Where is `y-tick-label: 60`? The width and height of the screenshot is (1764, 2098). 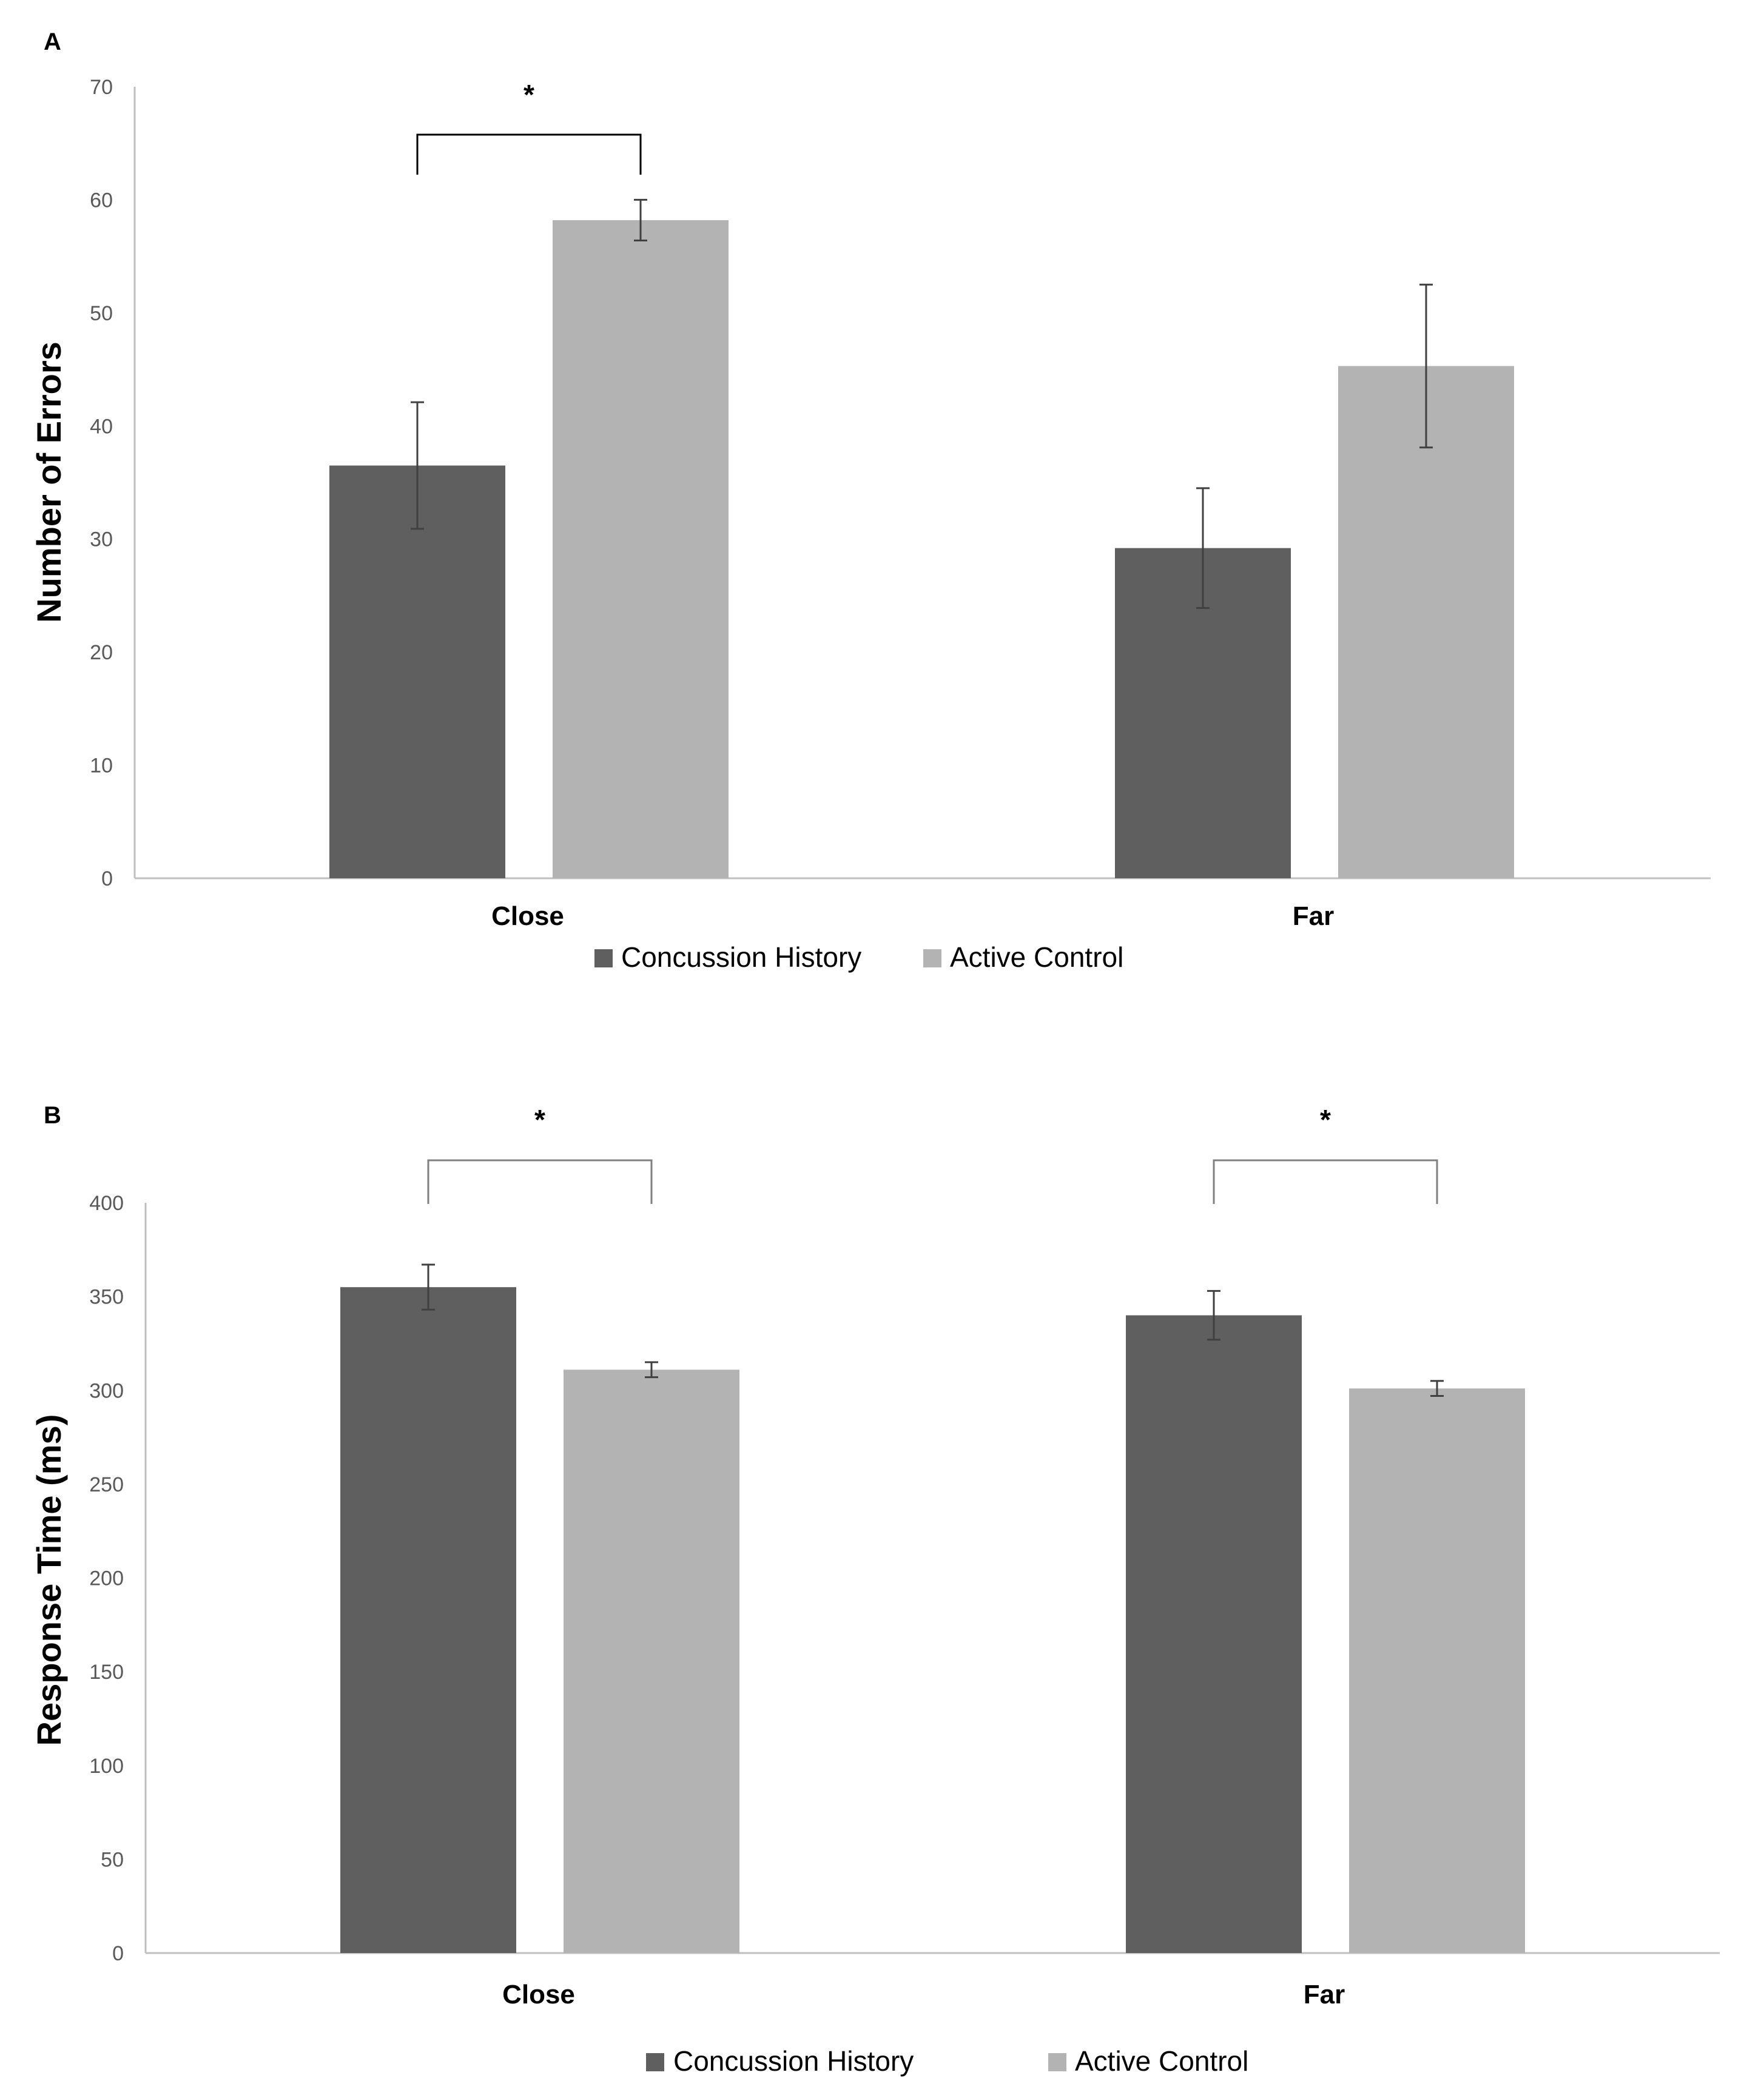
y-tick-label: 60 is located at coordinates (101, 200).